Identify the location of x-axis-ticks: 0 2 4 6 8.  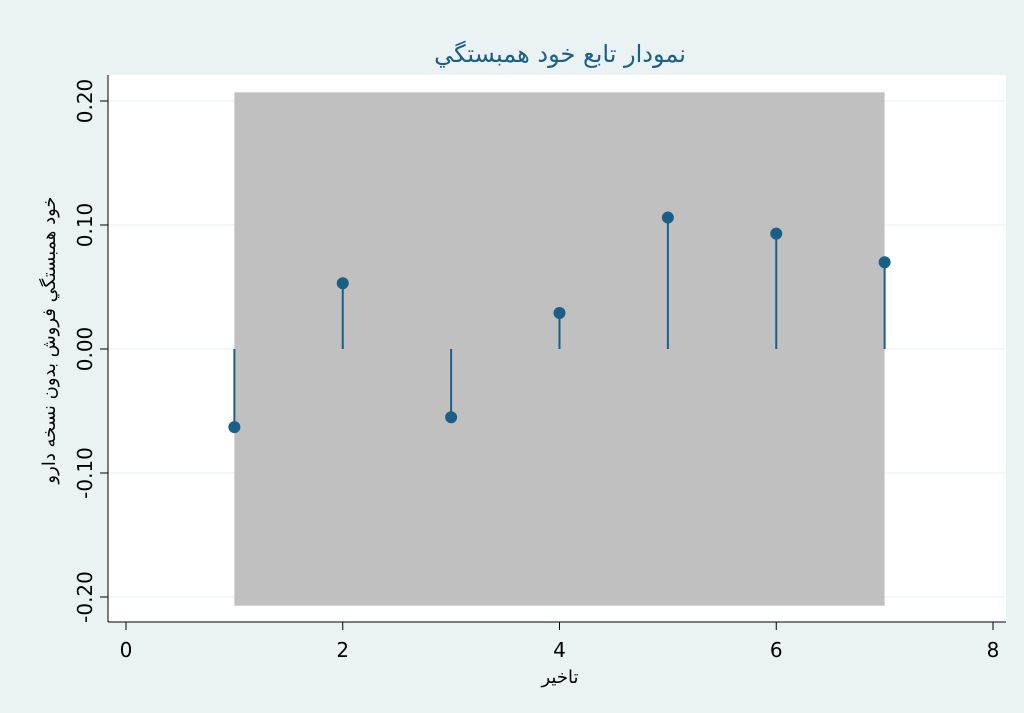
(560, 642).